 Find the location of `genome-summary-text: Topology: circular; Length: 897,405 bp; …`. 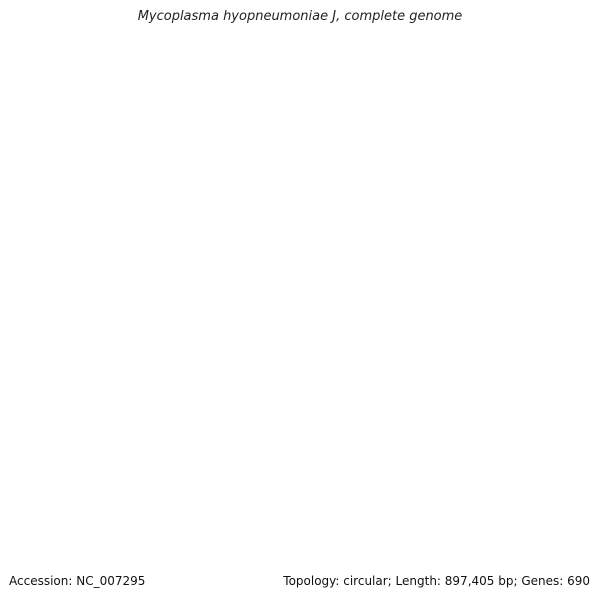

genome-summary-text: Topology: circular; Length: 897,405 bp; … is located at coordinates (436, 581).